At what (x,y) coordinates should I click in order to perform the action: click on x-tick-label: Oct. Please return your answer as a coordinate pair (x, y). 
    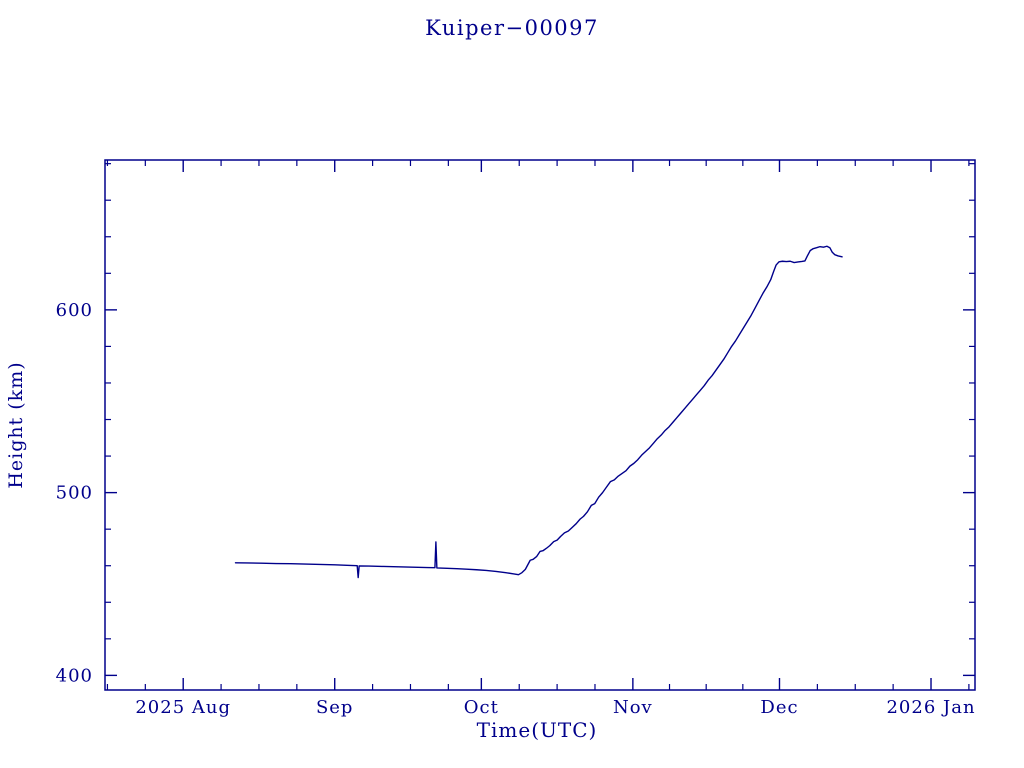
    Looking at the image, I should click on (481, 707).